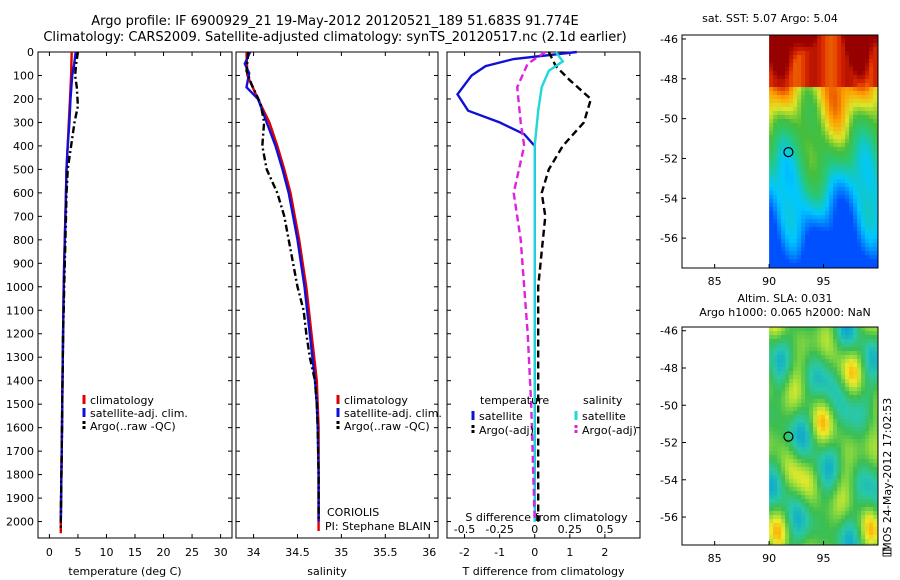 This screenshot has width=900, height=580. I want to click on x-tick-label: 10, so click(106, 552).